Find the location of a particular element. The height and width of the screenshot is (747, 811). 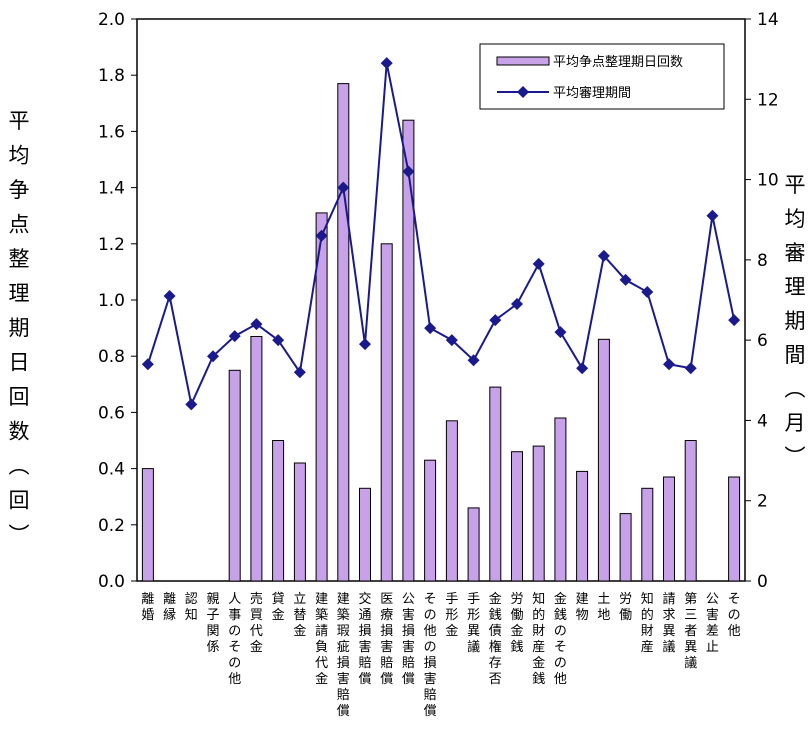

x-tick-label: その他の損害賠償 is located at coordinates (430, 655).